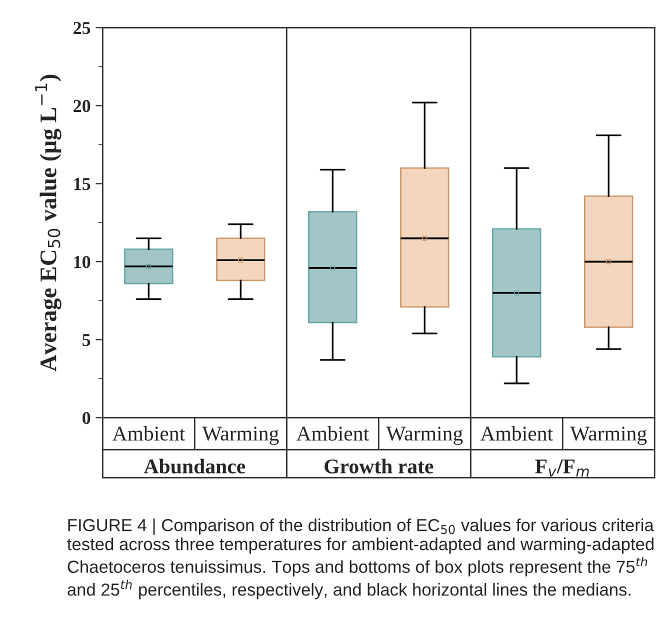 The image size is (669, 621). What do you see at coordinates (360, 559) in the screenshot?
I see `text: FIGURE 4 | Comparison of the distribution of EC$_{50}$ values for various criteria tested across three temperatures for ambient-adapted and warming-adapted Chaetoceros tenuissimus. Tops and bottoms of box plots represent the 75$^{th}$ and 25$^{th}$ percentiles, respectively, and black horizontal lines the medians.` at bounding box center [360, 559].